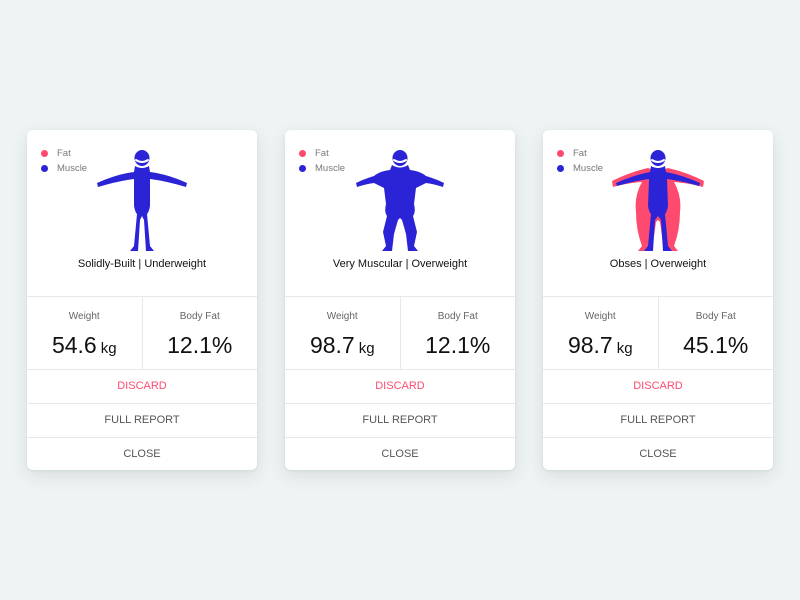 Image resolution: width=800 pixels, height=600 pixels. Describe the element at coordinates (142, 200) in the screenshot. I see `solidly-built-figure-icon` at that location.